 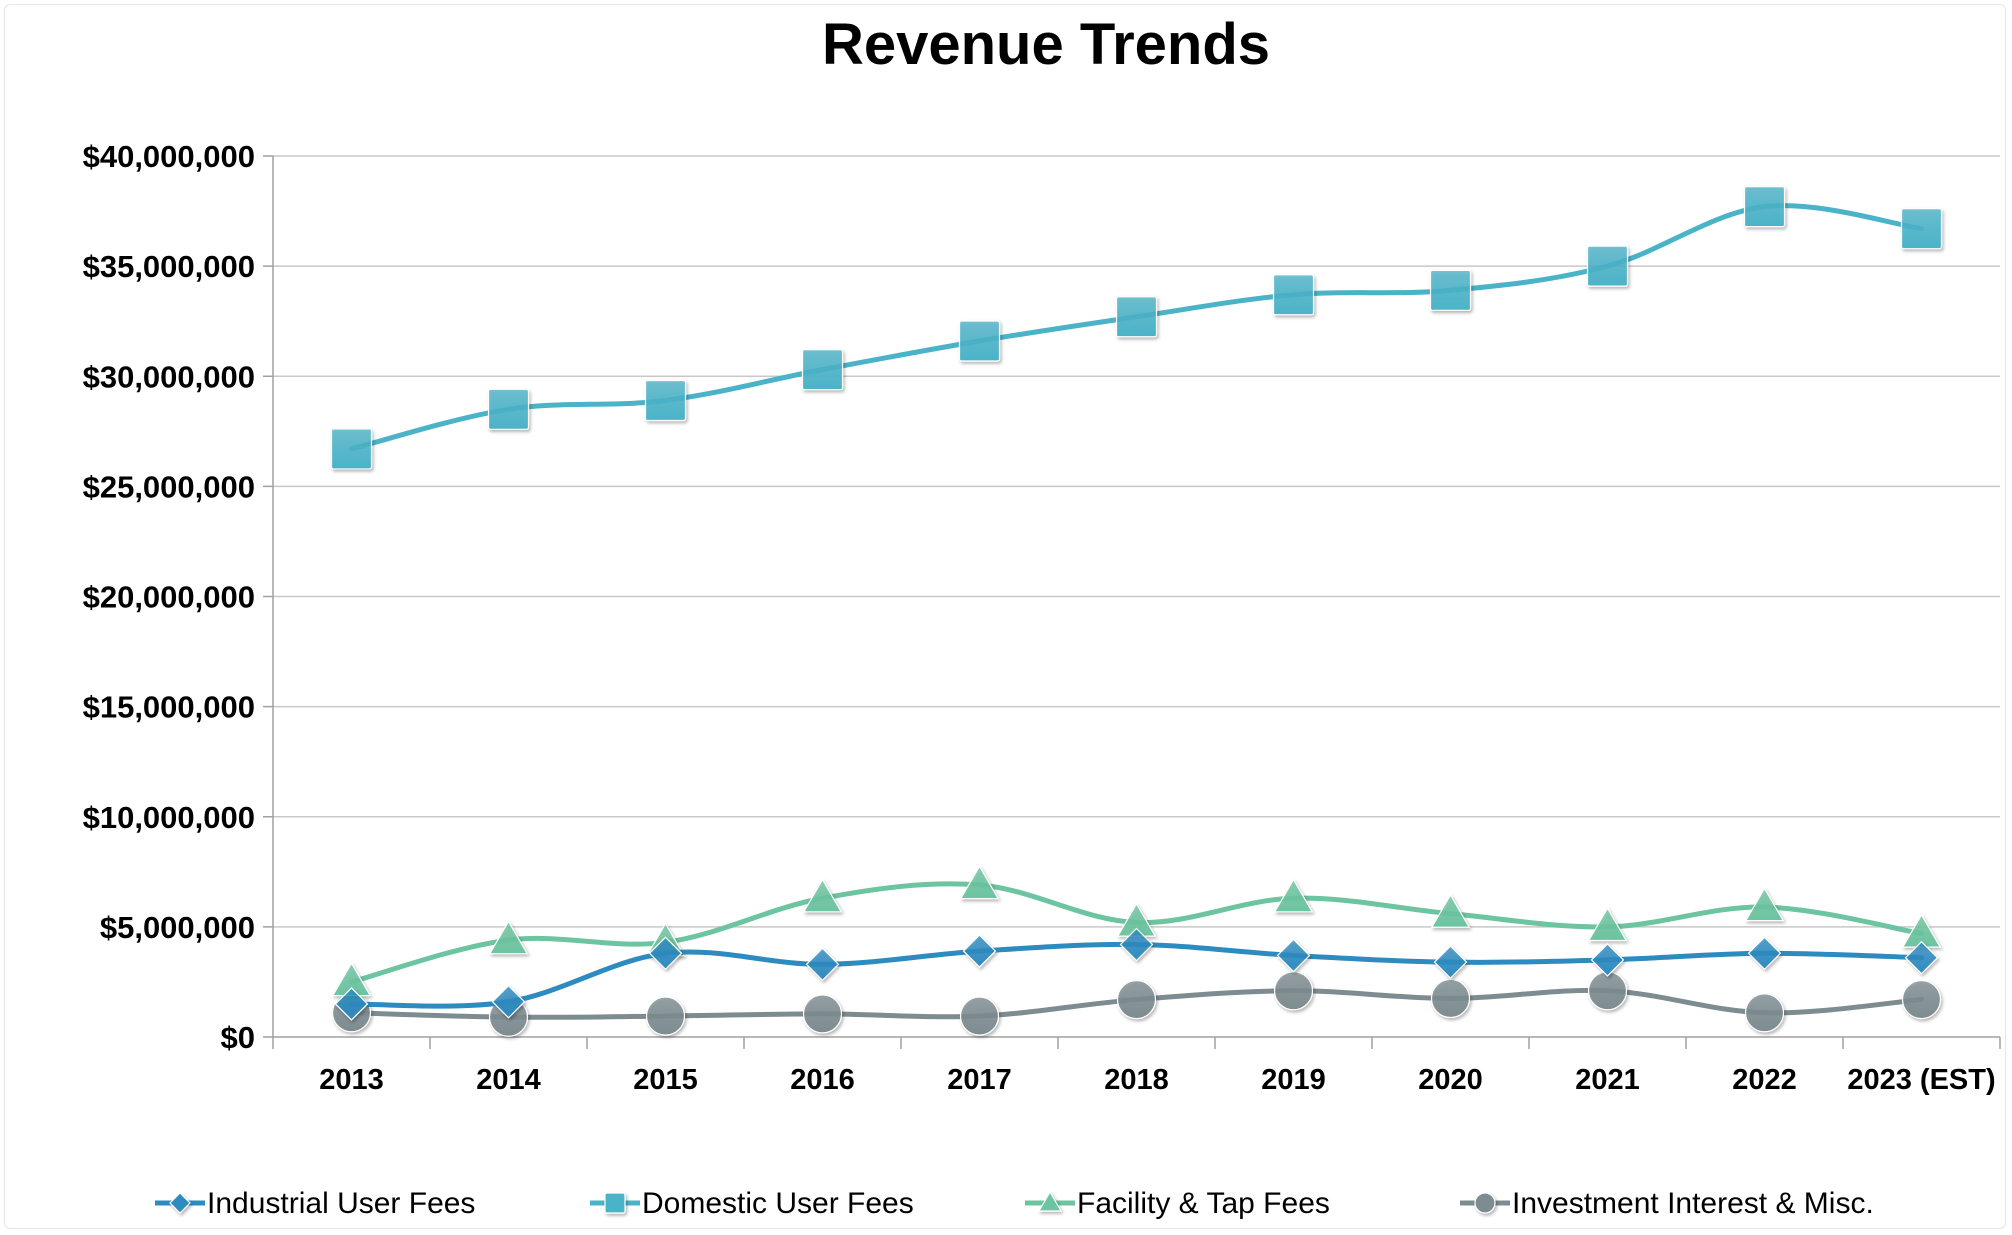 What do you see at coordinates (169, 376) in the screenshot?
I see `y-tick-label: $30,000,000` at bounding box center [169, 376].